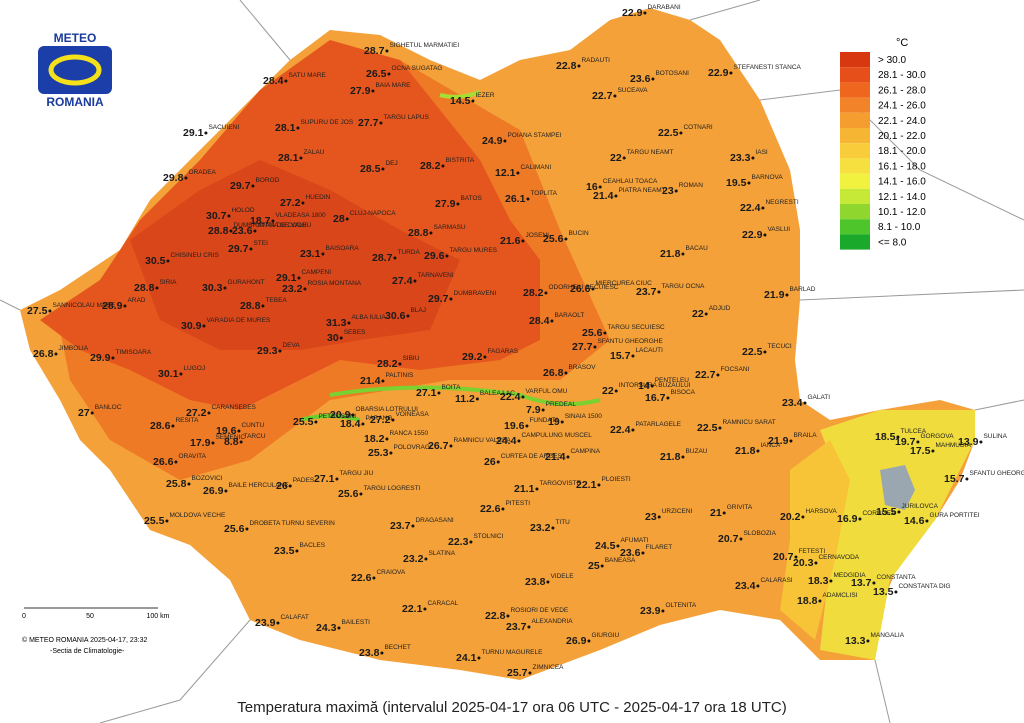 The width and height of the screenshot is (1024, 723). I want to click on station-value: 18.4, so click(350, 424).